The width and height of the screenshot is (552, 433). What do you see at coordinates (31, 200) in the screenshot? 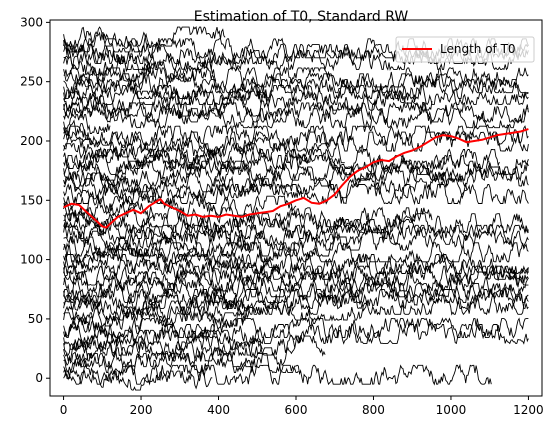
I see `y-tick-label: 150` at bounding box center [31, 200].